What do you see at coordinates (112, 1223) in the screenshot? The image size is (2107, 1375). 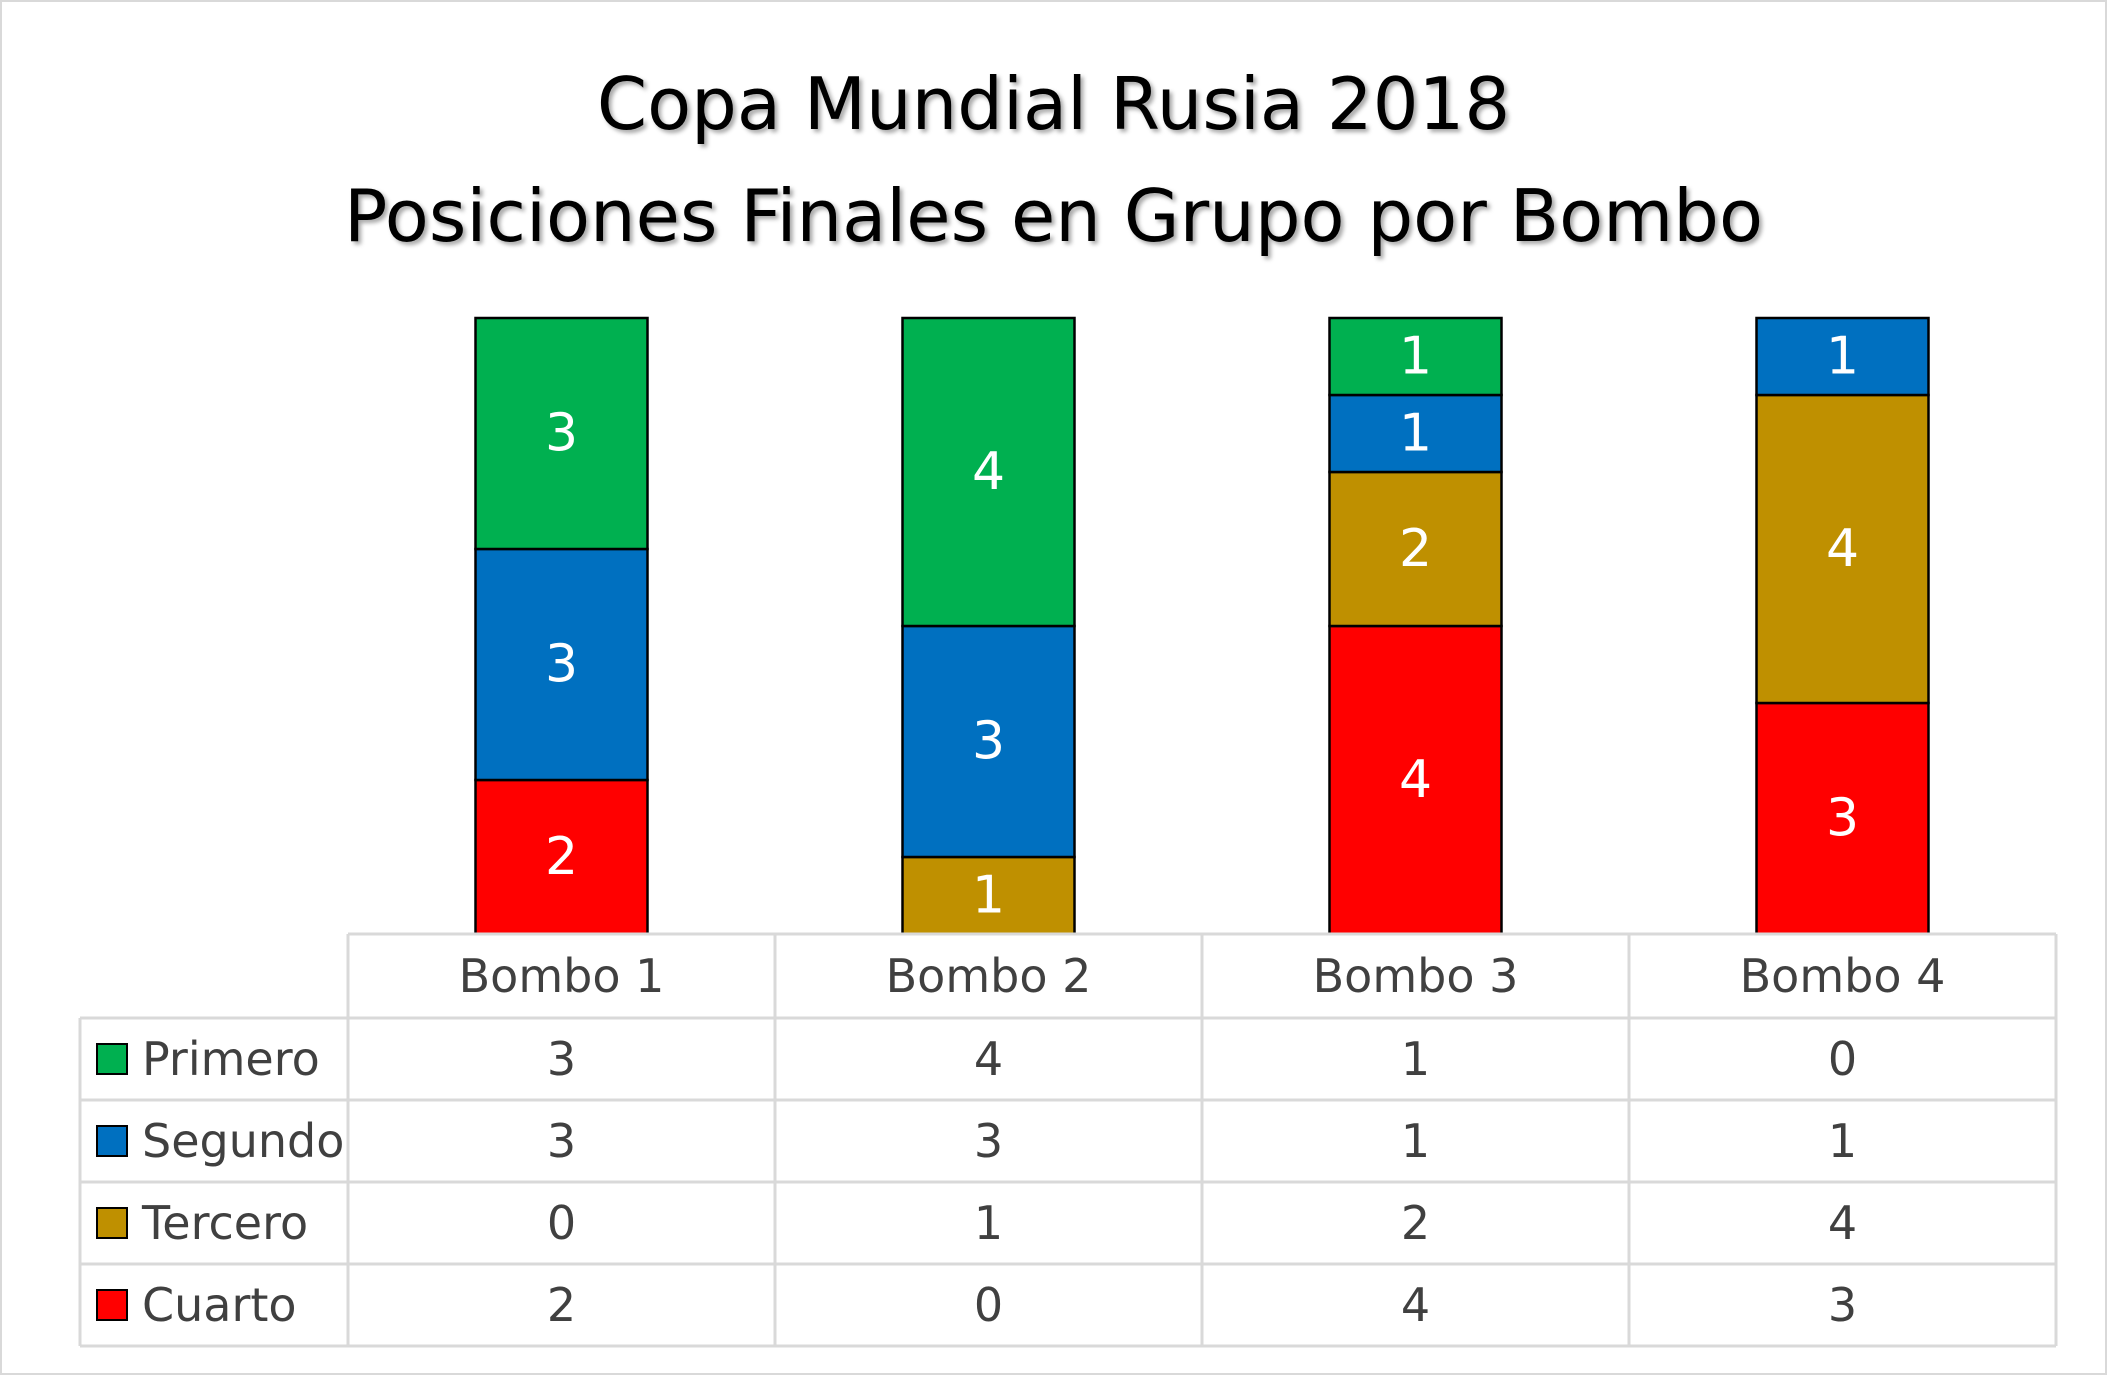 I see `legend-key-tercero` at bounding box center [112, 1223].